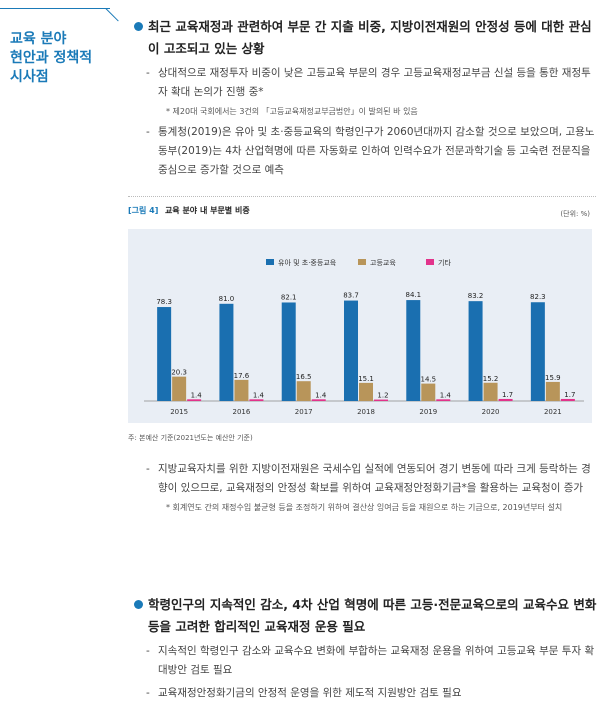 The height and width of the screenshot is (721, 605). I want to click on sidebar-rule, so click(55, 8).